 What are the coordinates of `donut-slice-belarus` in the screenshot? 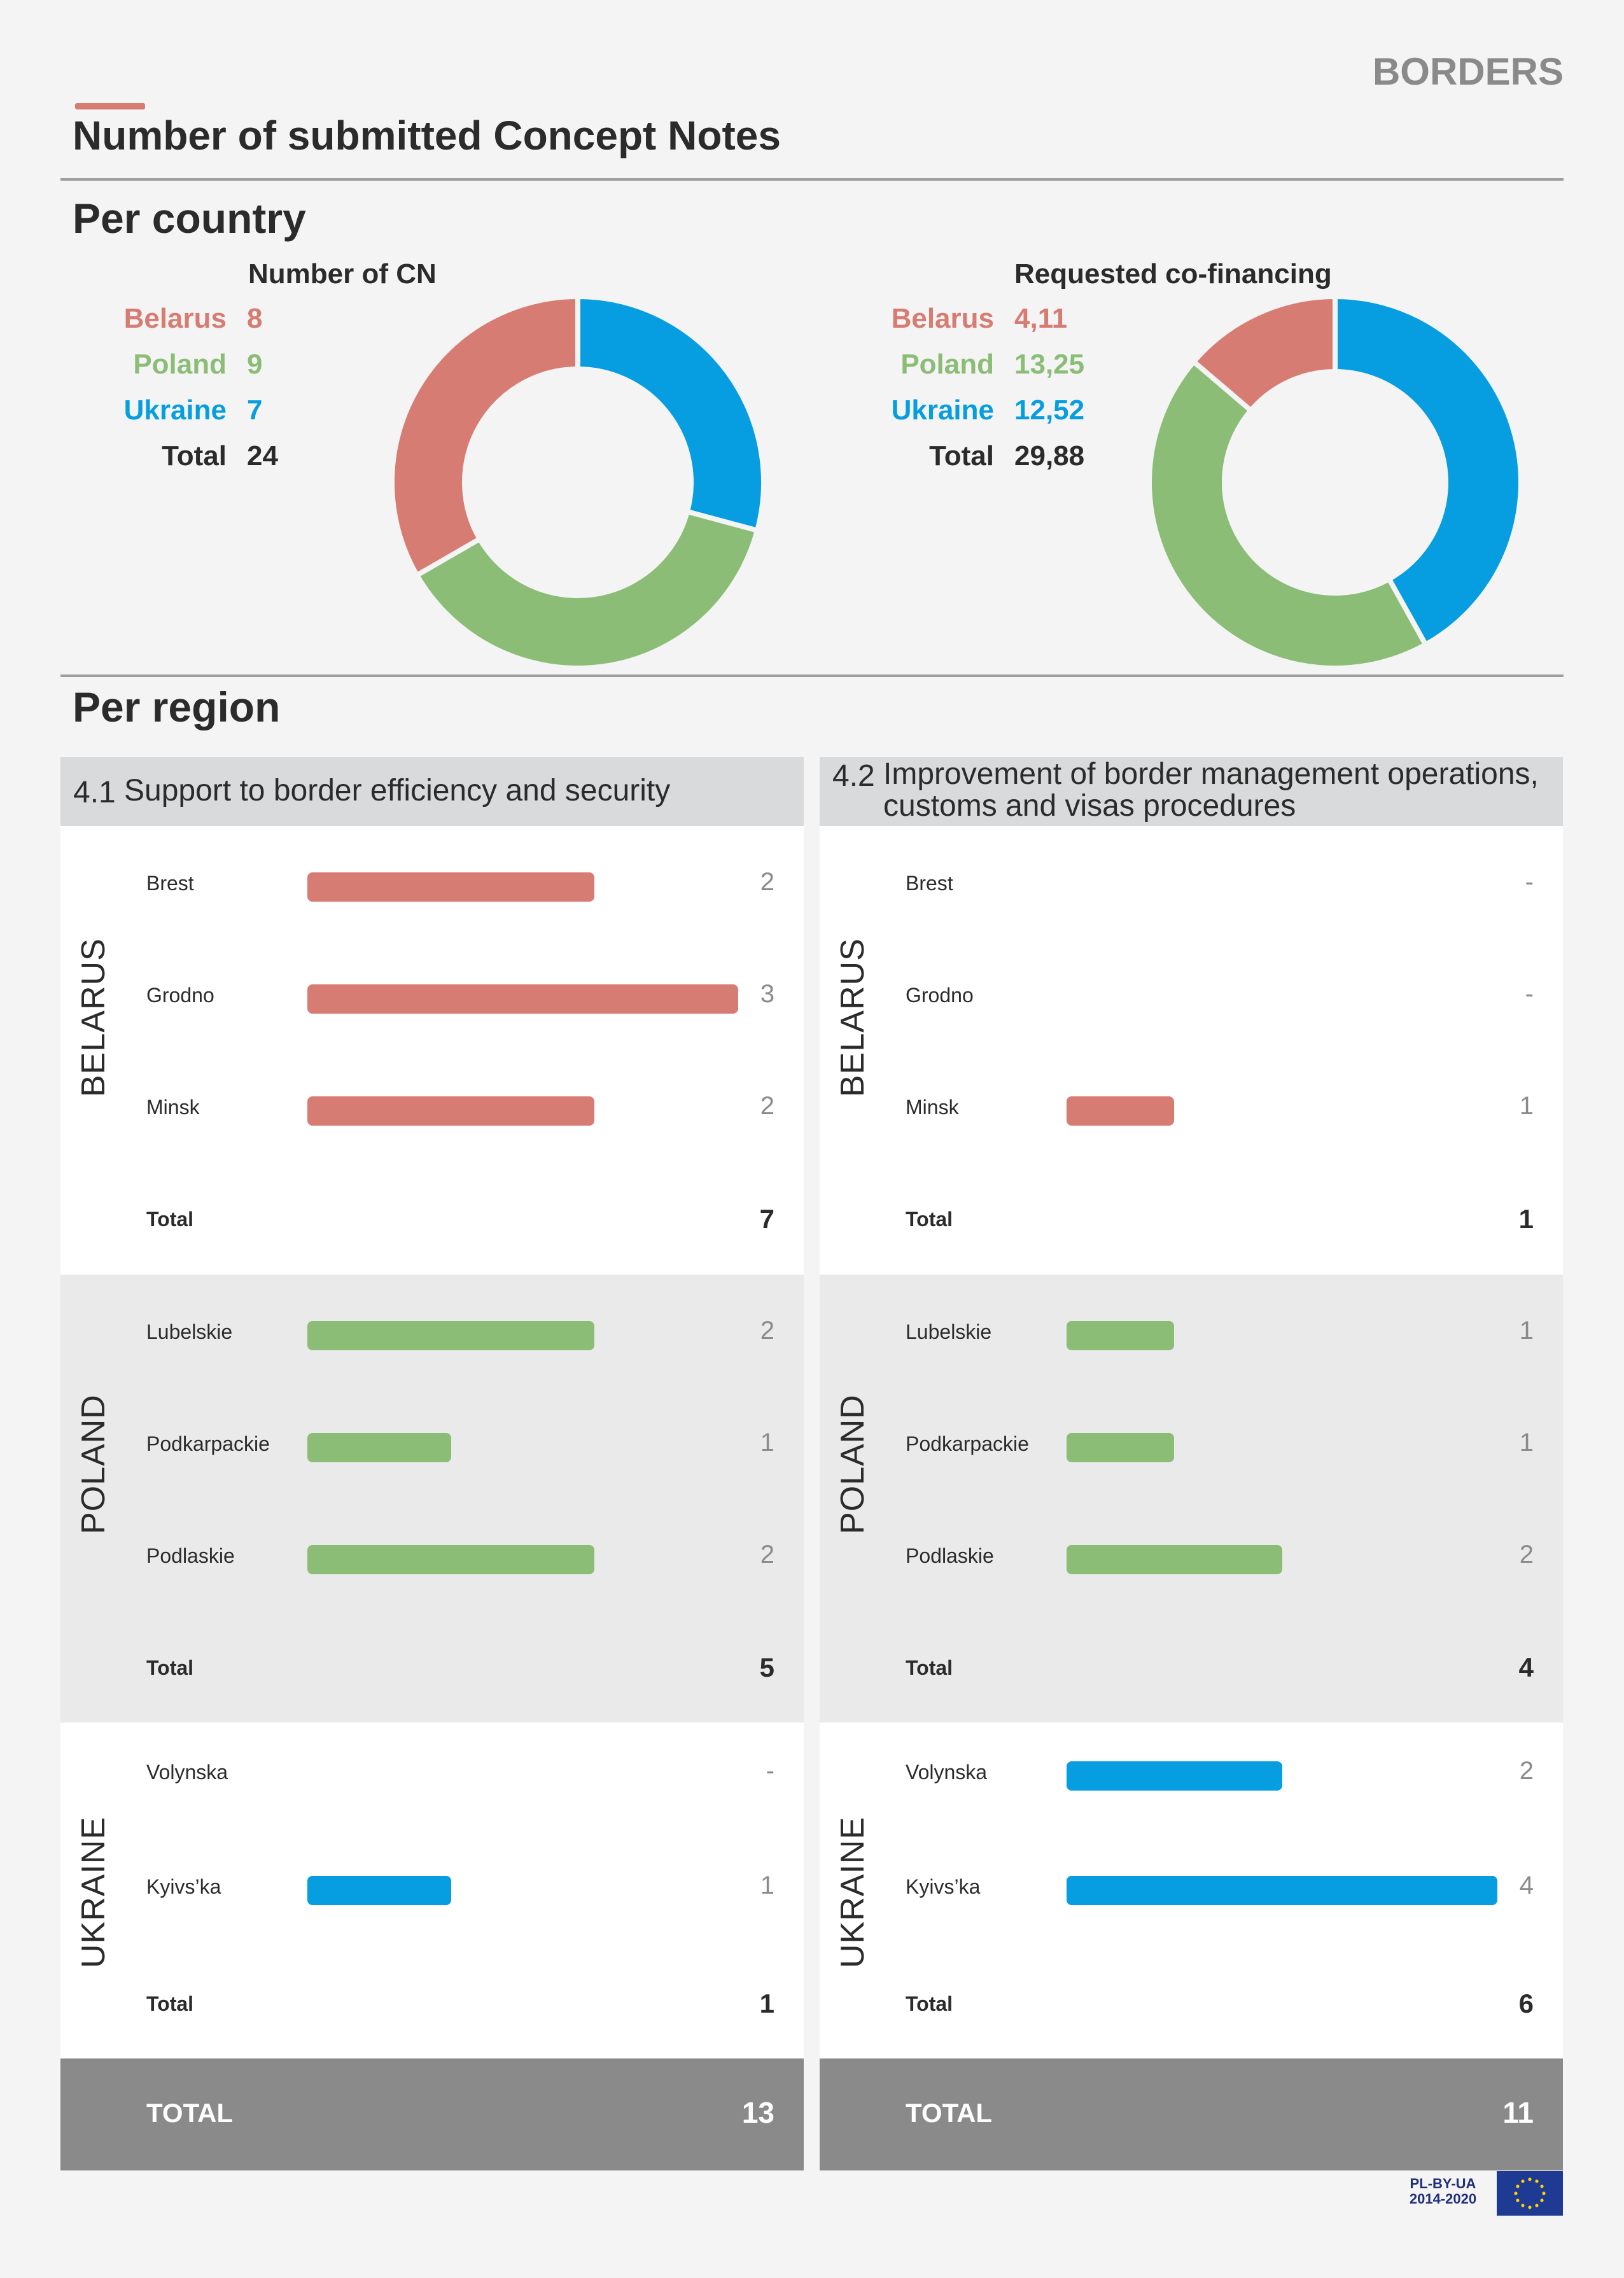 It's located at (484, 436).